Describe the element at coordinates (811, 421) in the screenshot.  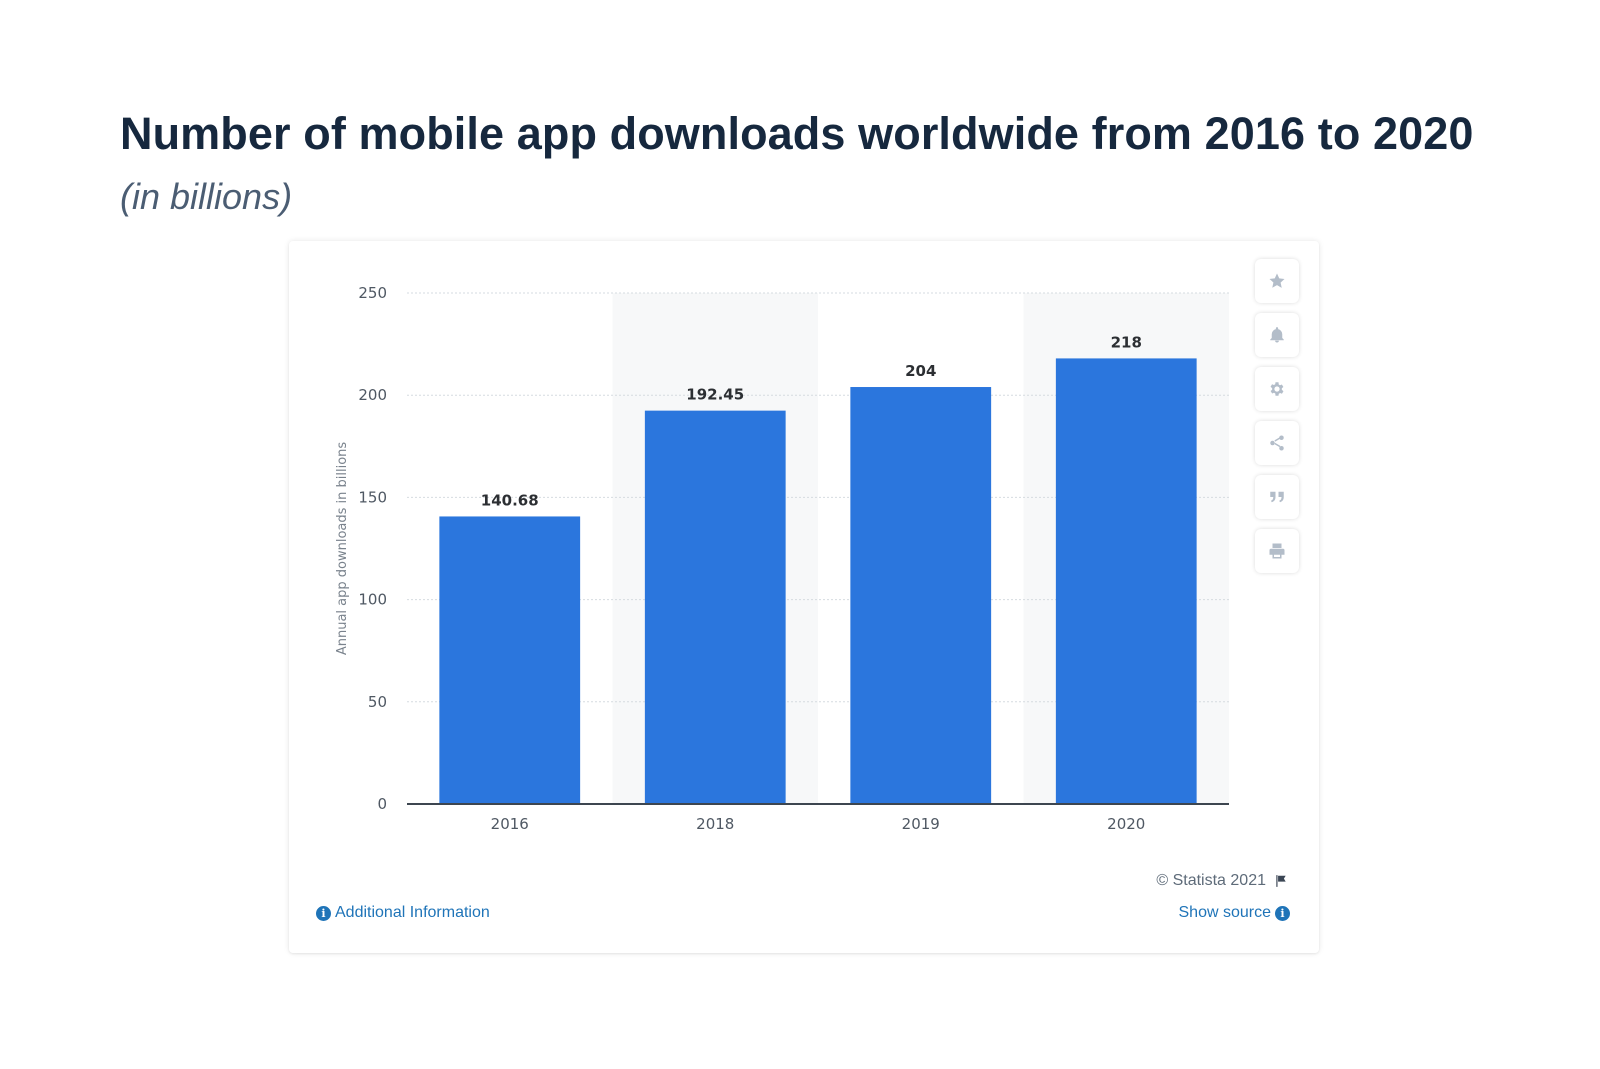
I see `value-labels: 140.68 192.45 204 218` at that location.